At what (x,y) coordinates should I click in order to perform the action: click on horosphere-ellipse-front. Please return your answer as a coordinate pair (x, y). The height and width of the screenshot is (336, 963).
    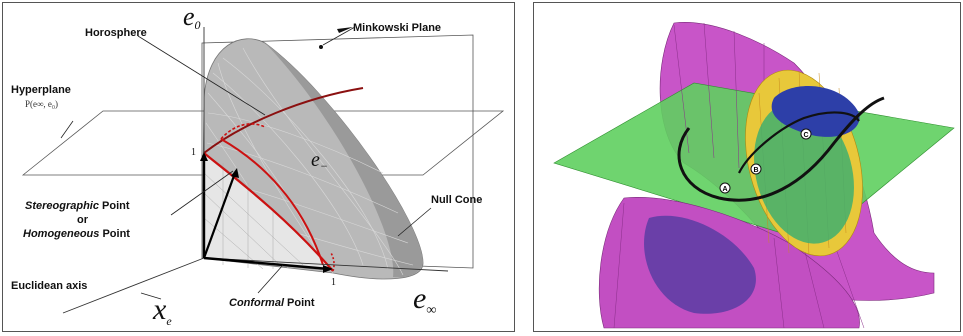
    Looking at the image, I should click on (272, 202).